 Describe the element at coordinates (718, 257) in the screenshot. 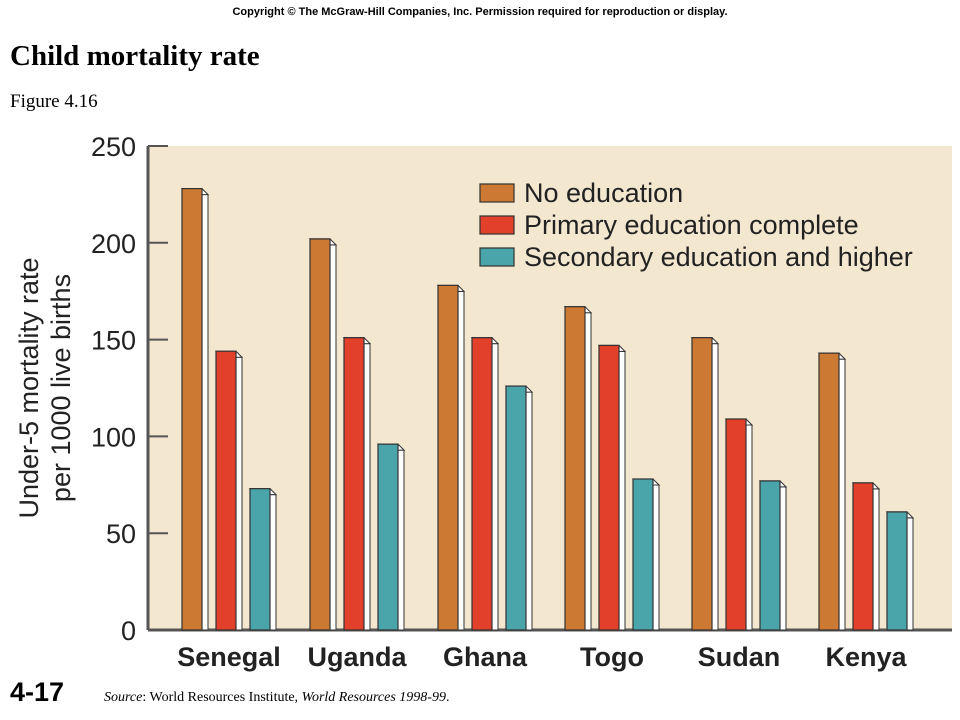

I see `legend-label: Secondary education and higher` at that location.